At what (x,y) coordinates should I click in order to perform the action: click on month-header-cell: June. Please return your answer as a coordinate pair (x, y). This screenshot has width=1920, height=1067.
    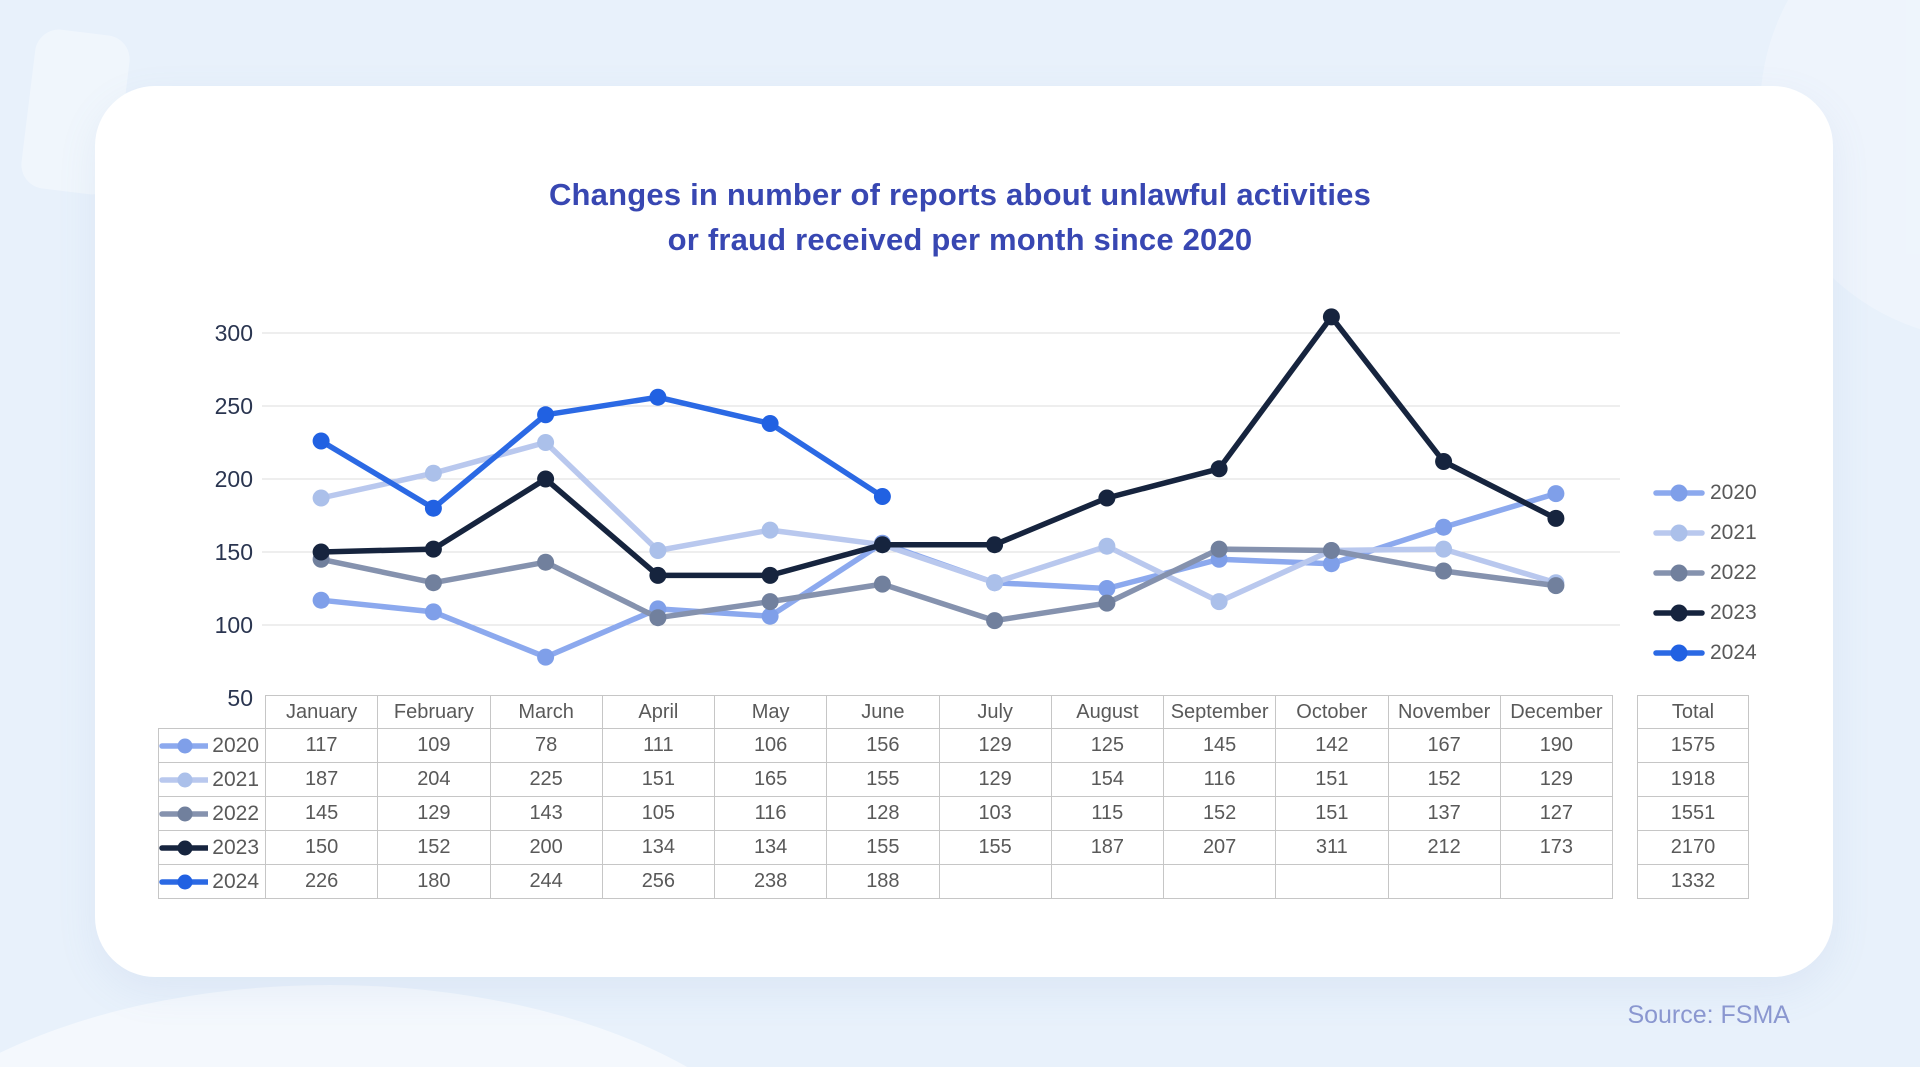
    Looking at the image, I should click on (883, 712).